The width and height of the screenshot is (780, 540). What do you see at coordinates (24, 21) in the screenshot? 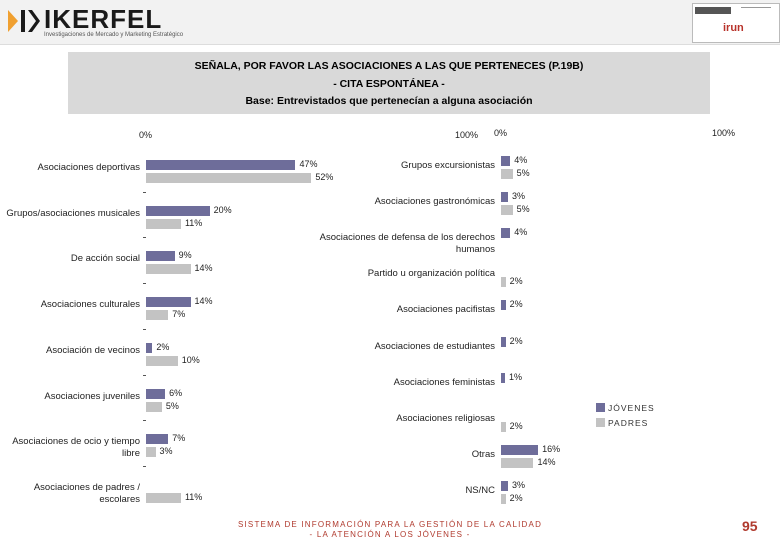
I see `ikerfel-logo-icon` at bounding box center [24, 21].